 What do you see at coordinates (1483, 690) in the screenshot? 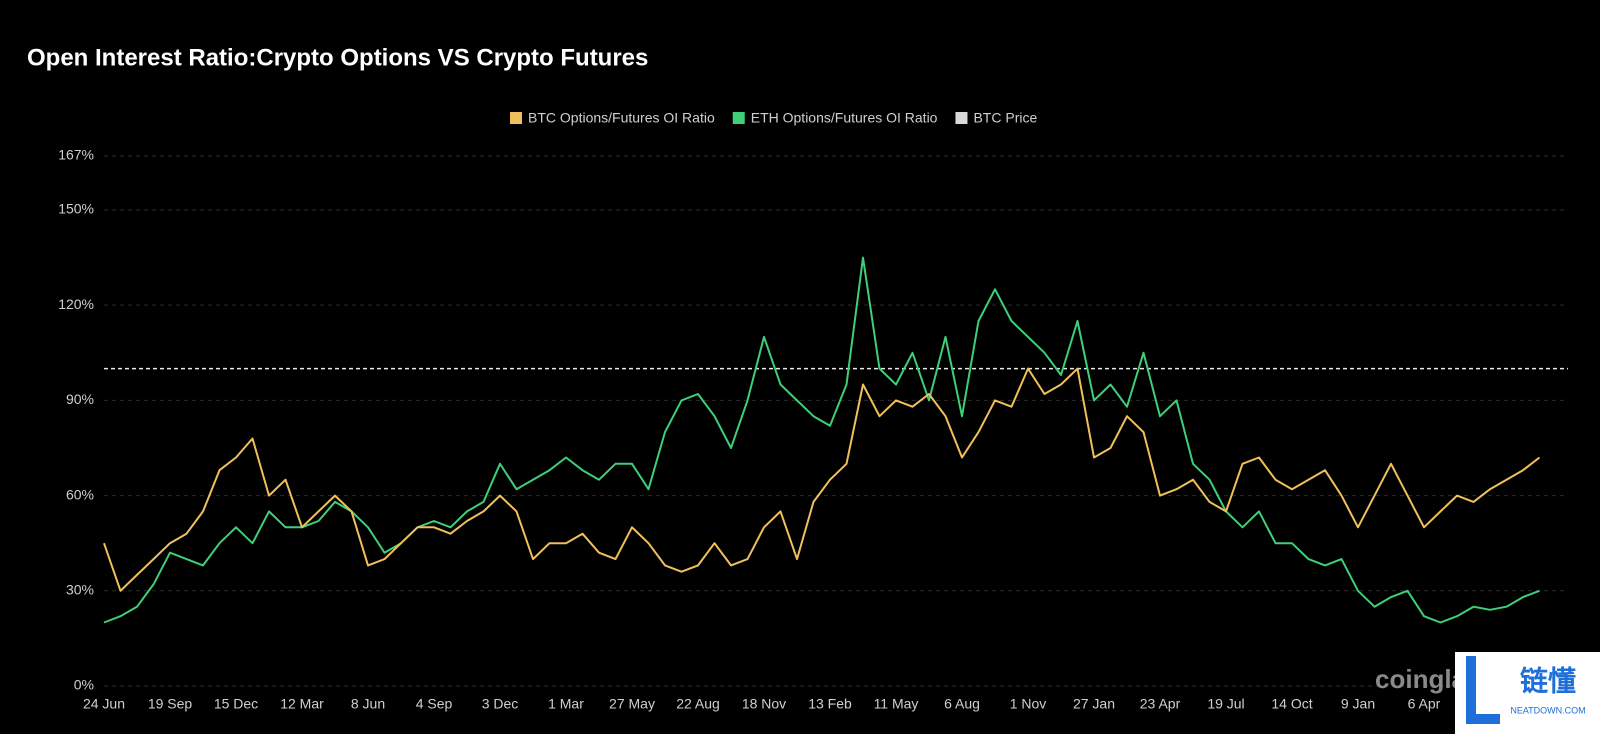
I see `badge-logo` at bounding box center [1483, 690].